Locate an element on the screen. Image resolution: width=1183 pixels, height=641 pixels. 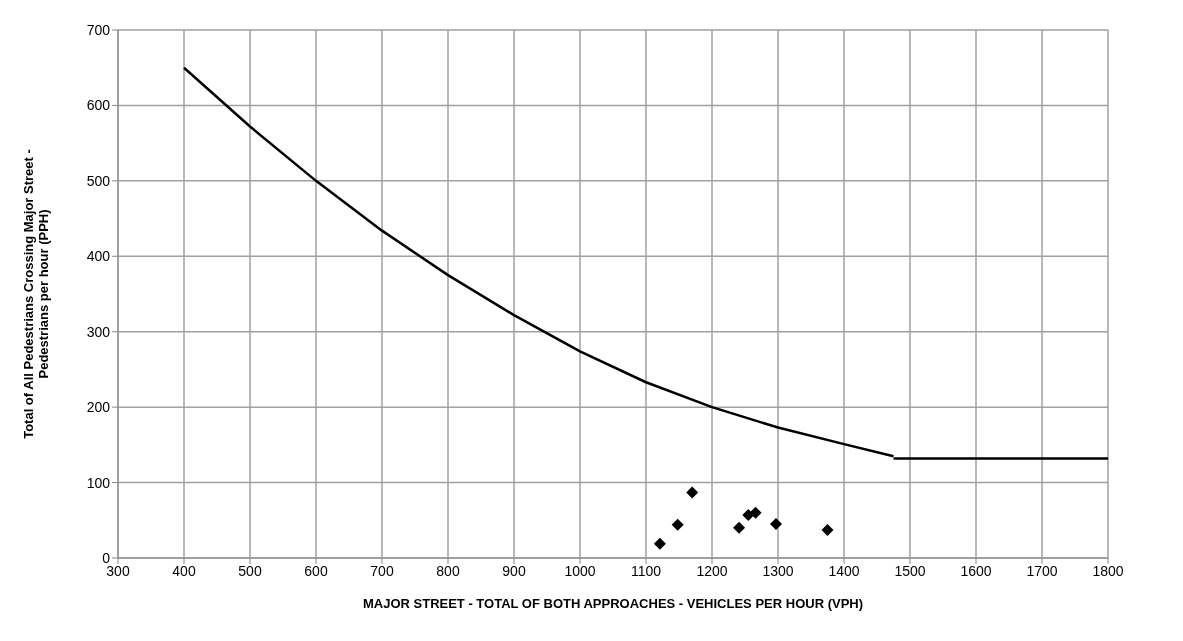
x-tick-label: 900 is located at coordinates (514, 570).